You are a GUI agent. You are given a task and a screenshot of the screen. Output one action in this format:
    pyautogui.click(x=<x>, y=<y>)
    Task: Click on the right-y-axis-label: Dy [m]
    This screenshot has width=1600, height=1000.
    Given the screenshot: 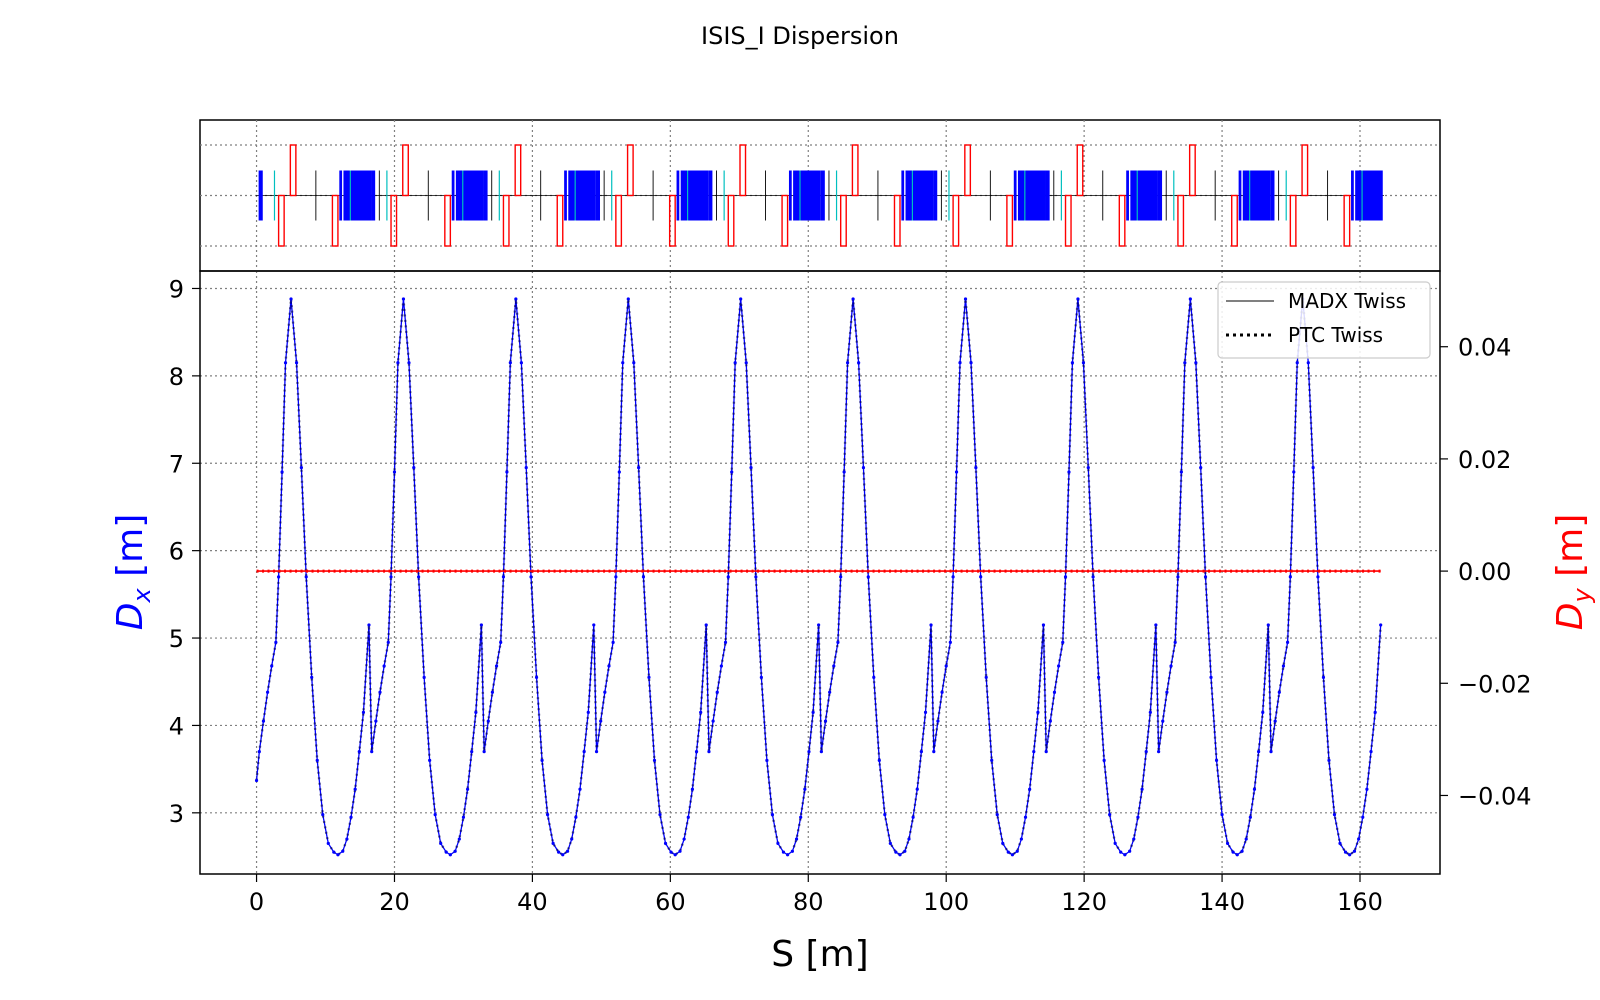 What is the action you would take?
    pyautogui.click(x=1573, y=572)
    